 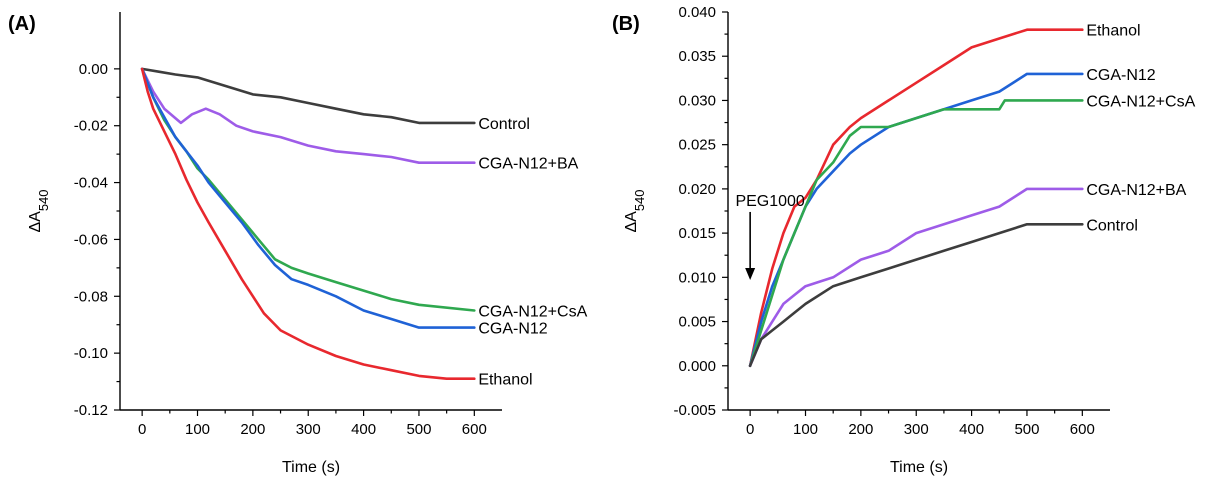 What do you see at coordinates (91, 353) in the screenshot?
I see `y-tick-label: -0.10` at bounding box center [91, 353].